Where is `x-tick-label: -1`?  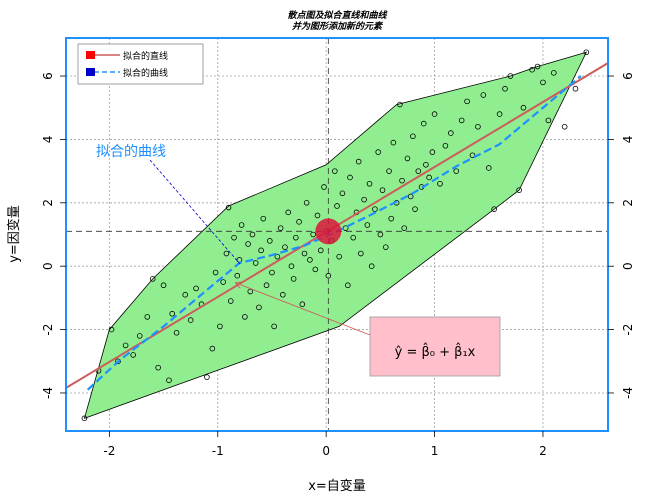 x-tick-label: -1 is located at coordinates (218, 451).